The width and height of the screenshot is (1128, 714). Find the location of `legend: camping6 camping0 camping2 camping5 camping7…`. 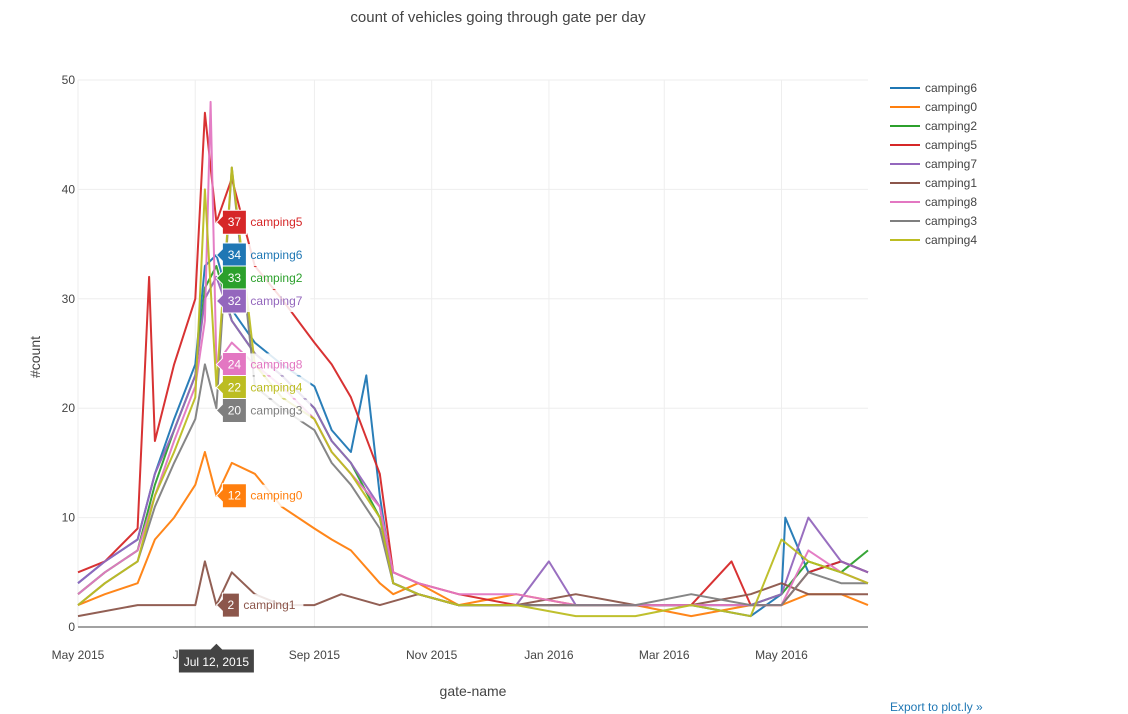

legend: camping6 camping0 camping2 camping5 camping7… is located at coordinates (933, 164).